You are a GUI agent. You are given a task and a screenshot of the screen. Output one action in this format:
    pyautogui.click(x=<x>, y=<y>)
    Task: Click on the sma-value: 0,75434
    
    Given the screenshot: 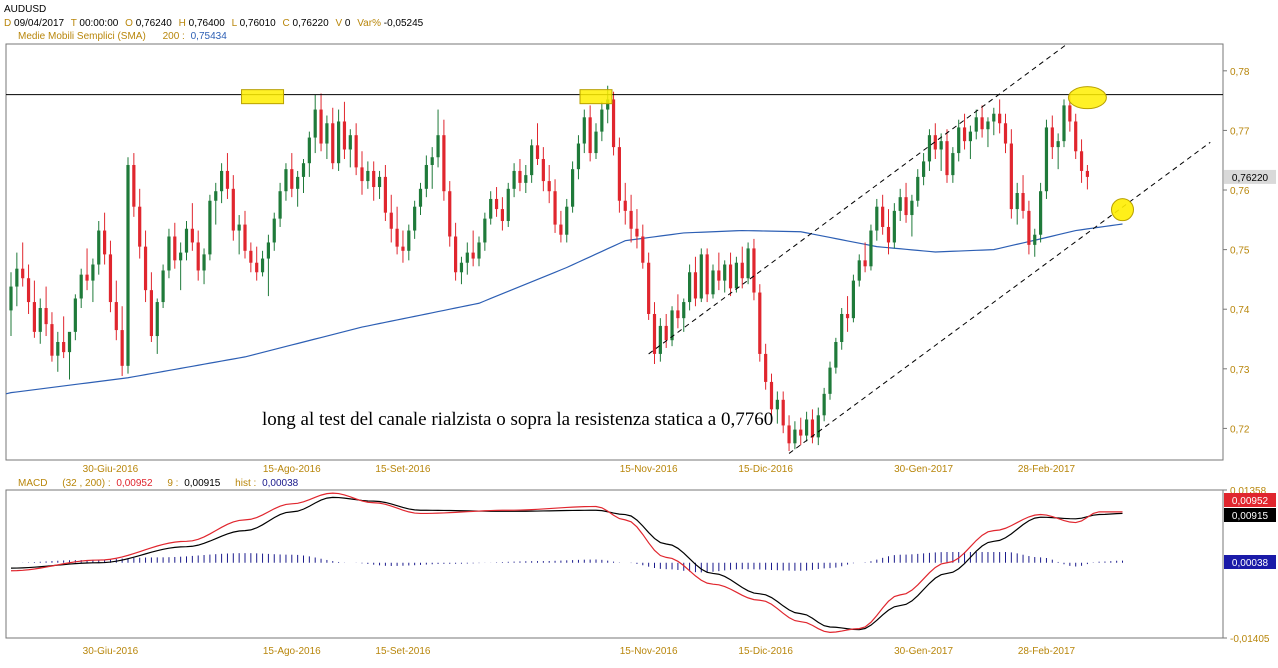 What is the action you would take?
    pyautogui.click(x=209, y=36)
    